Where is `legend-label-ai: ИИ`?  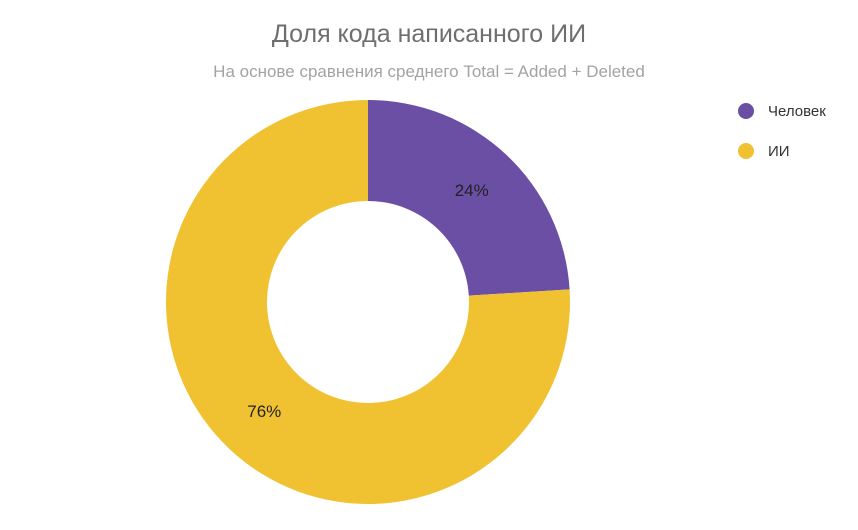 legend-label-ai: ИИ is located at coordinates (779, 151).